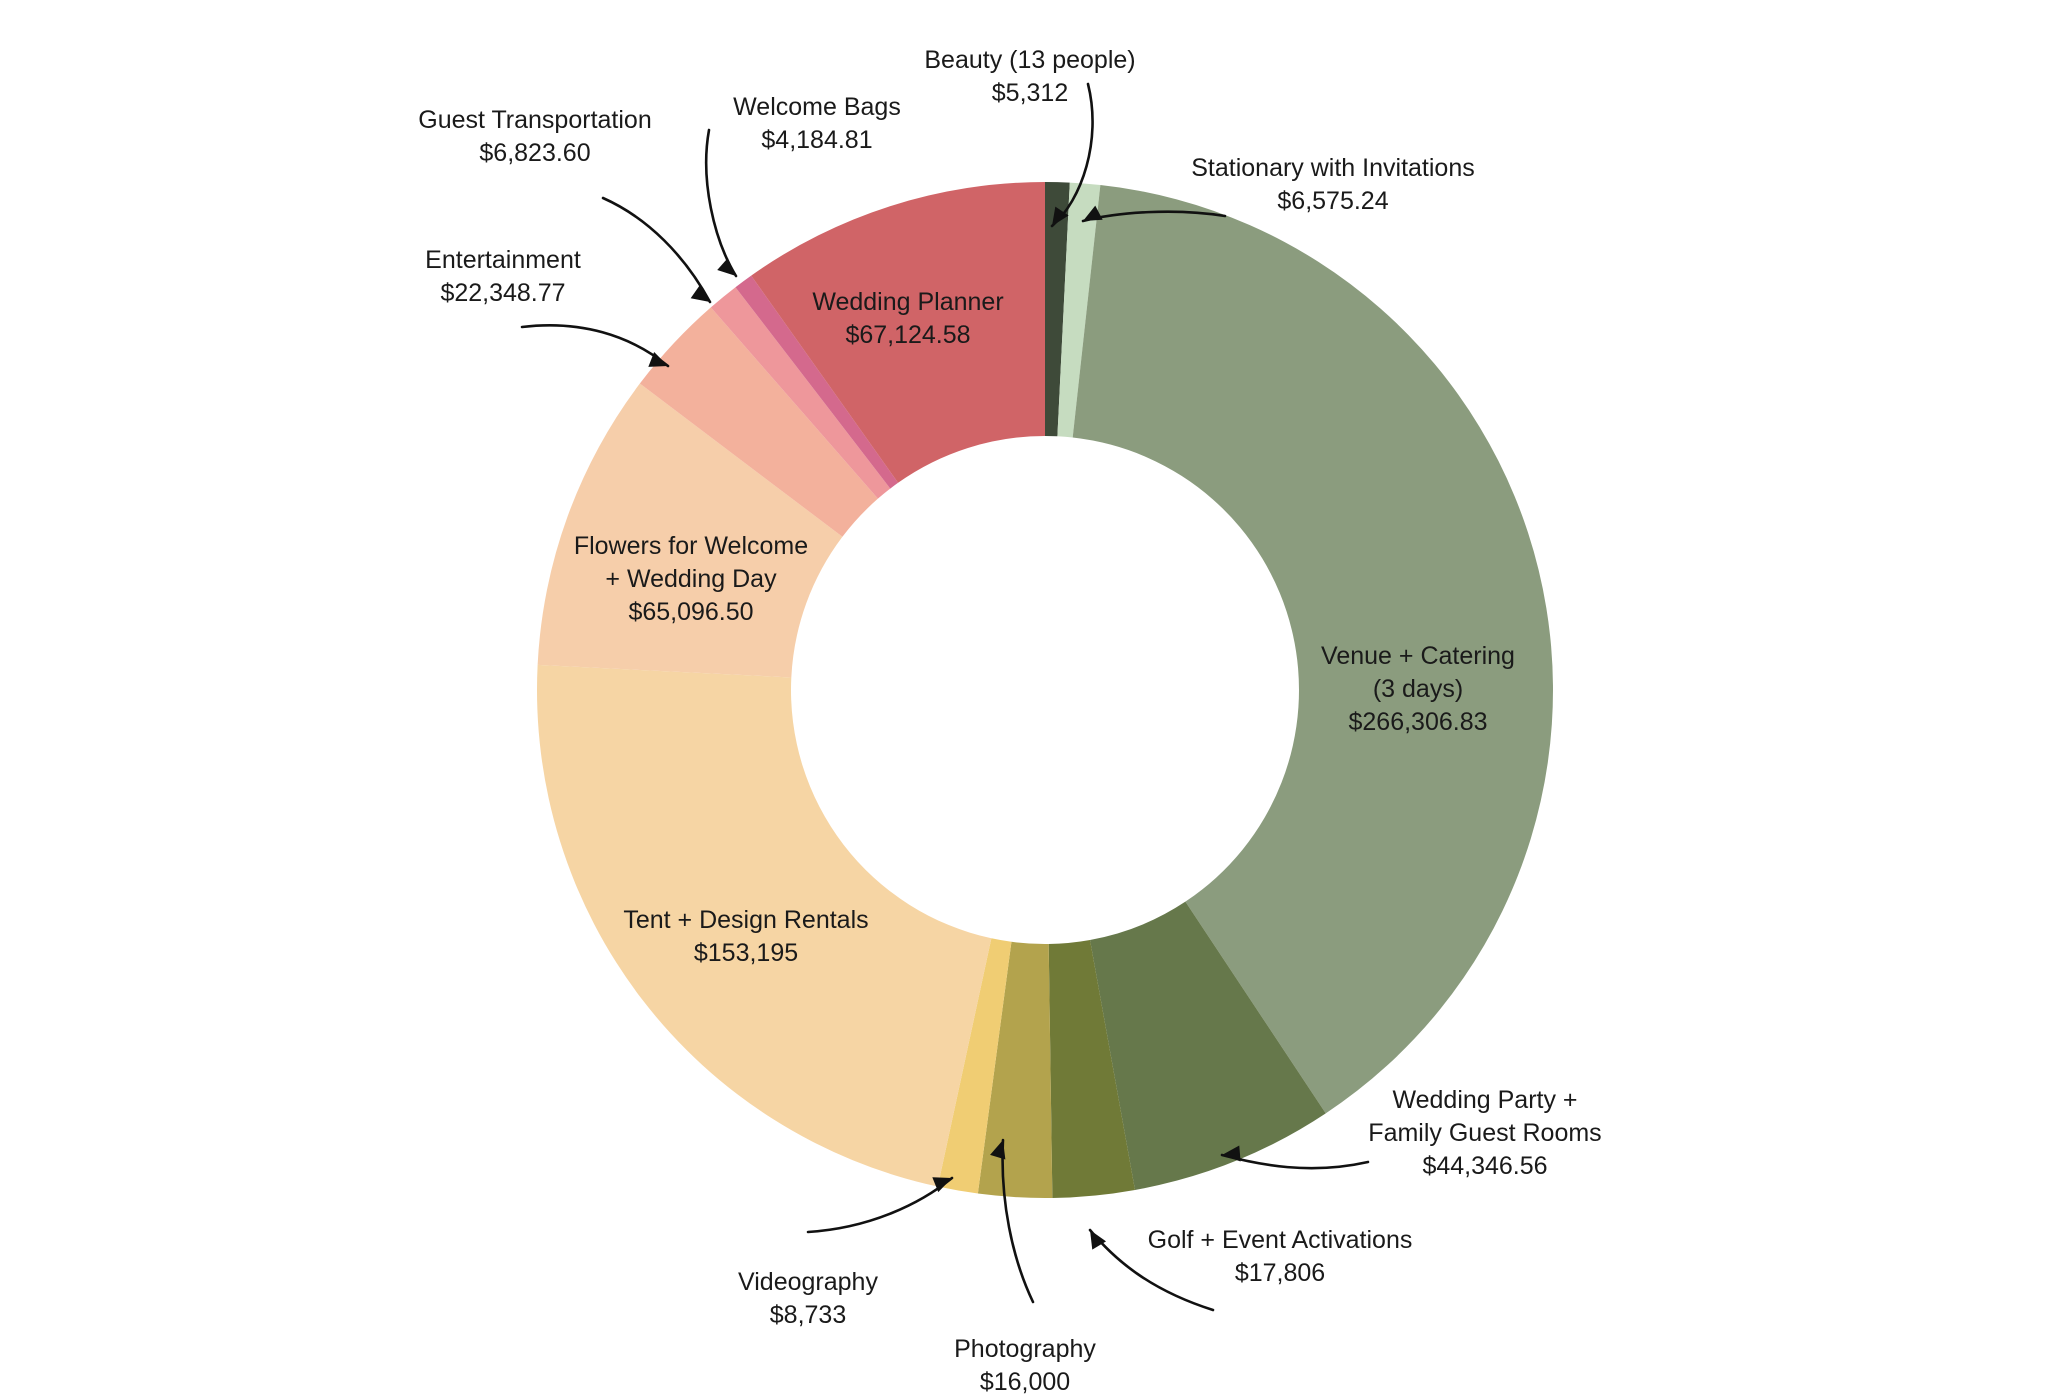 Image resolution: width=2058 pixels, height=1400 pixels. What do you see at coordinates (1029, 60) in the screenshot?
I see `label-name: Beauty (13 people)` at bounding box center [1029, 60].